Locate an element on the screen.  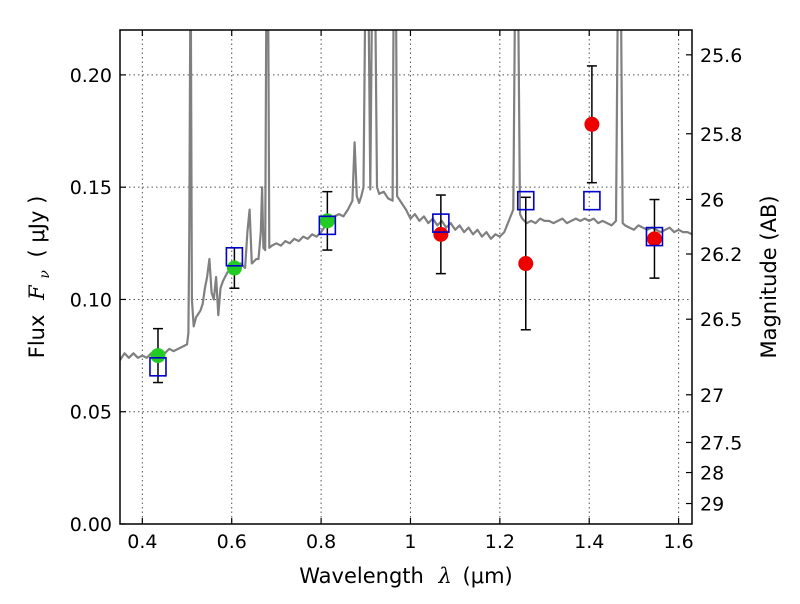
x-tick-label: 1.4 is located at coordinates (589, 542).